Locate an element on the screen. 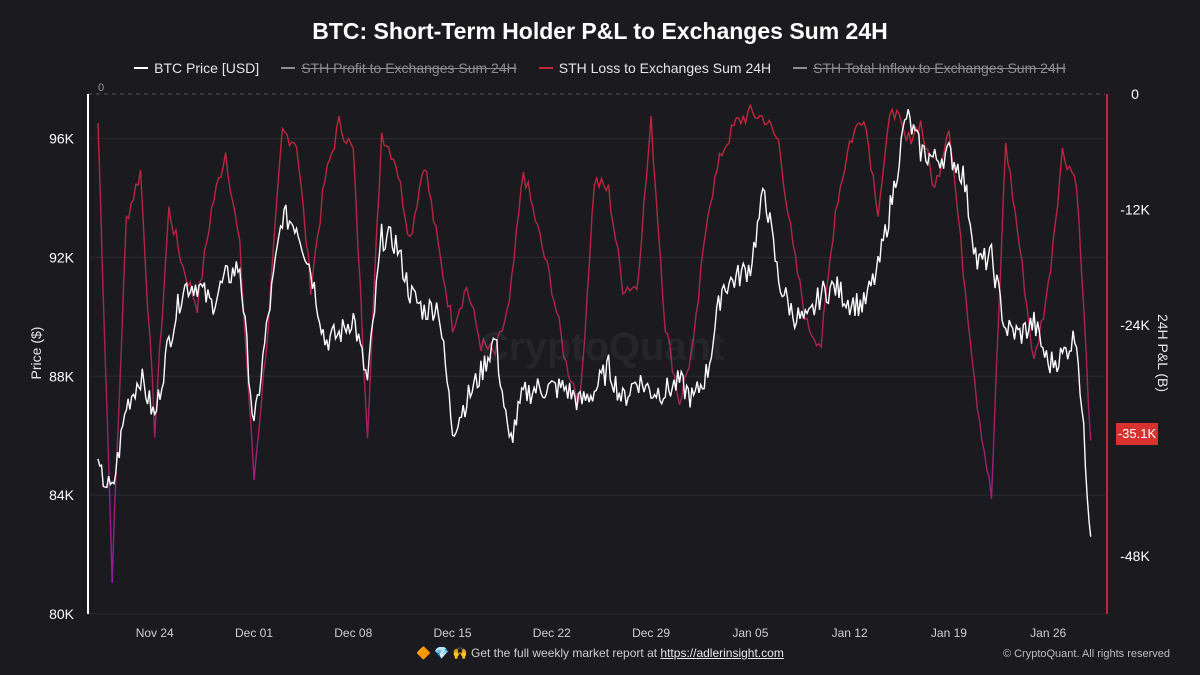 This screenshot has width=1200, height=675. y-left-tick-label: 92K is located at coordinates (62, 257).